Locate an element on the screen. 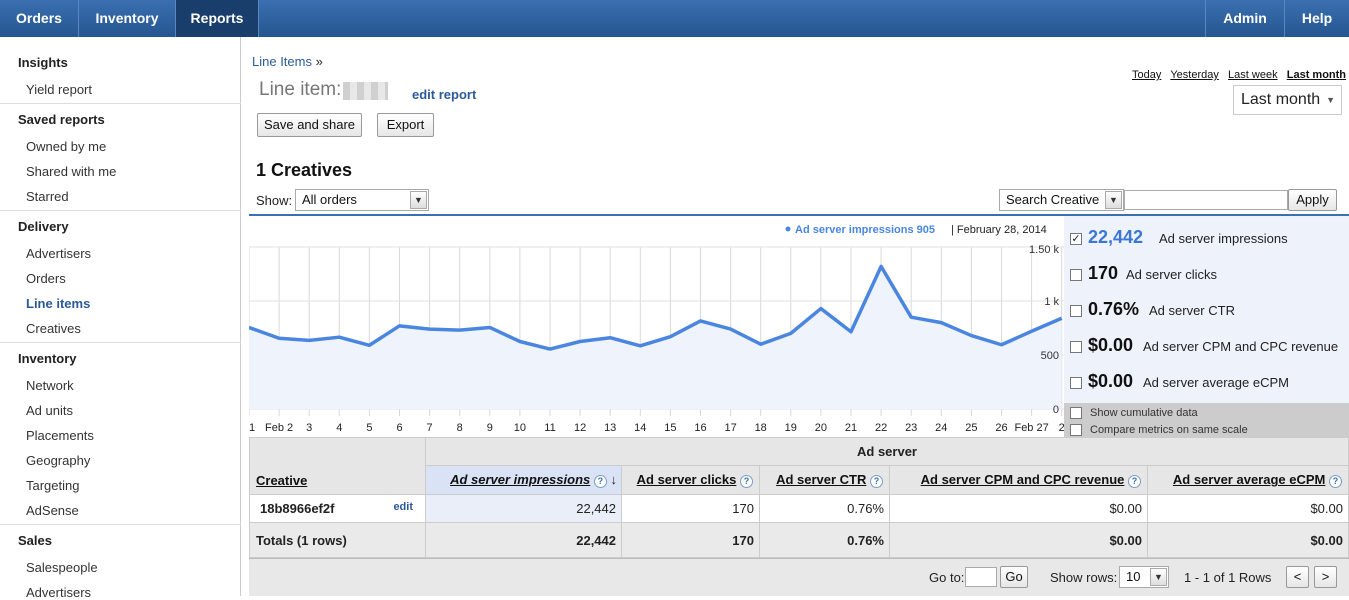  sidebar-heading-delivery: Delivery is located at coordinates (43, 226).